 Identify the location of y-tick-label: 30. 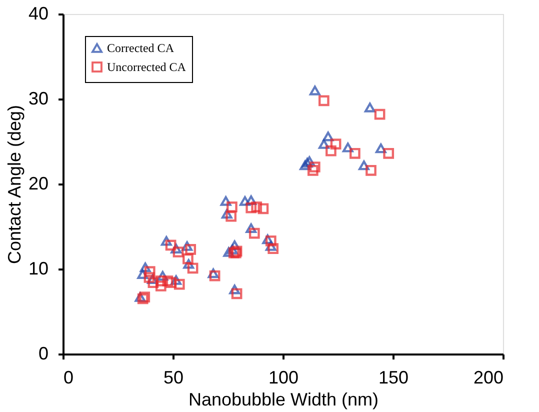
(38, 98).